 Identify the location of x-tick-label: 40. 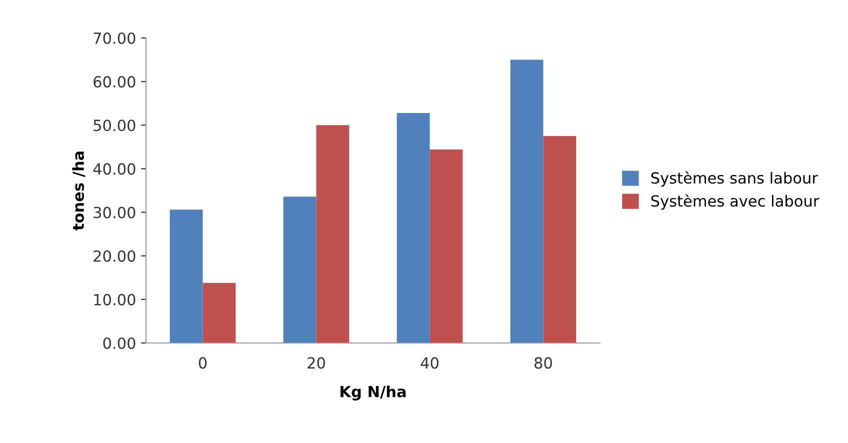
(429, 363).